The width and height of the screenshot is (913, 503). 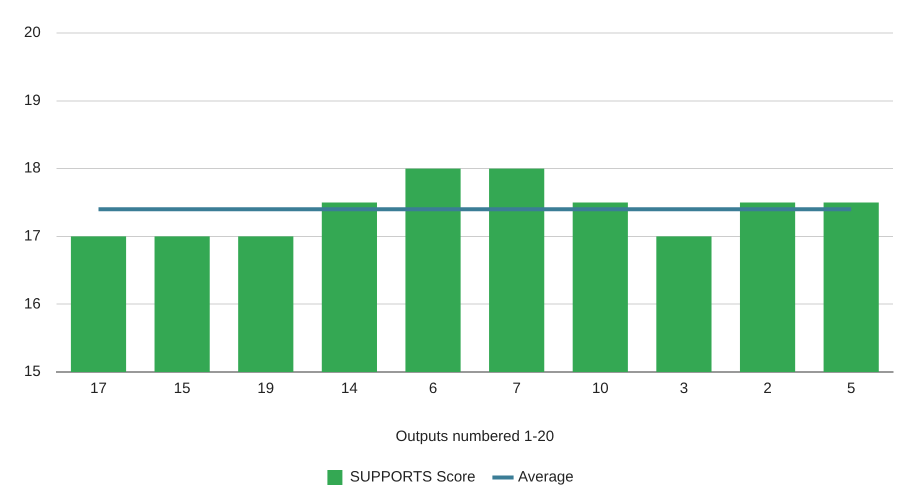 What do you see at coordinates (265, 389) in the screenshot?
I see `x-tick-label: 19` at bounding box center [265, 389].